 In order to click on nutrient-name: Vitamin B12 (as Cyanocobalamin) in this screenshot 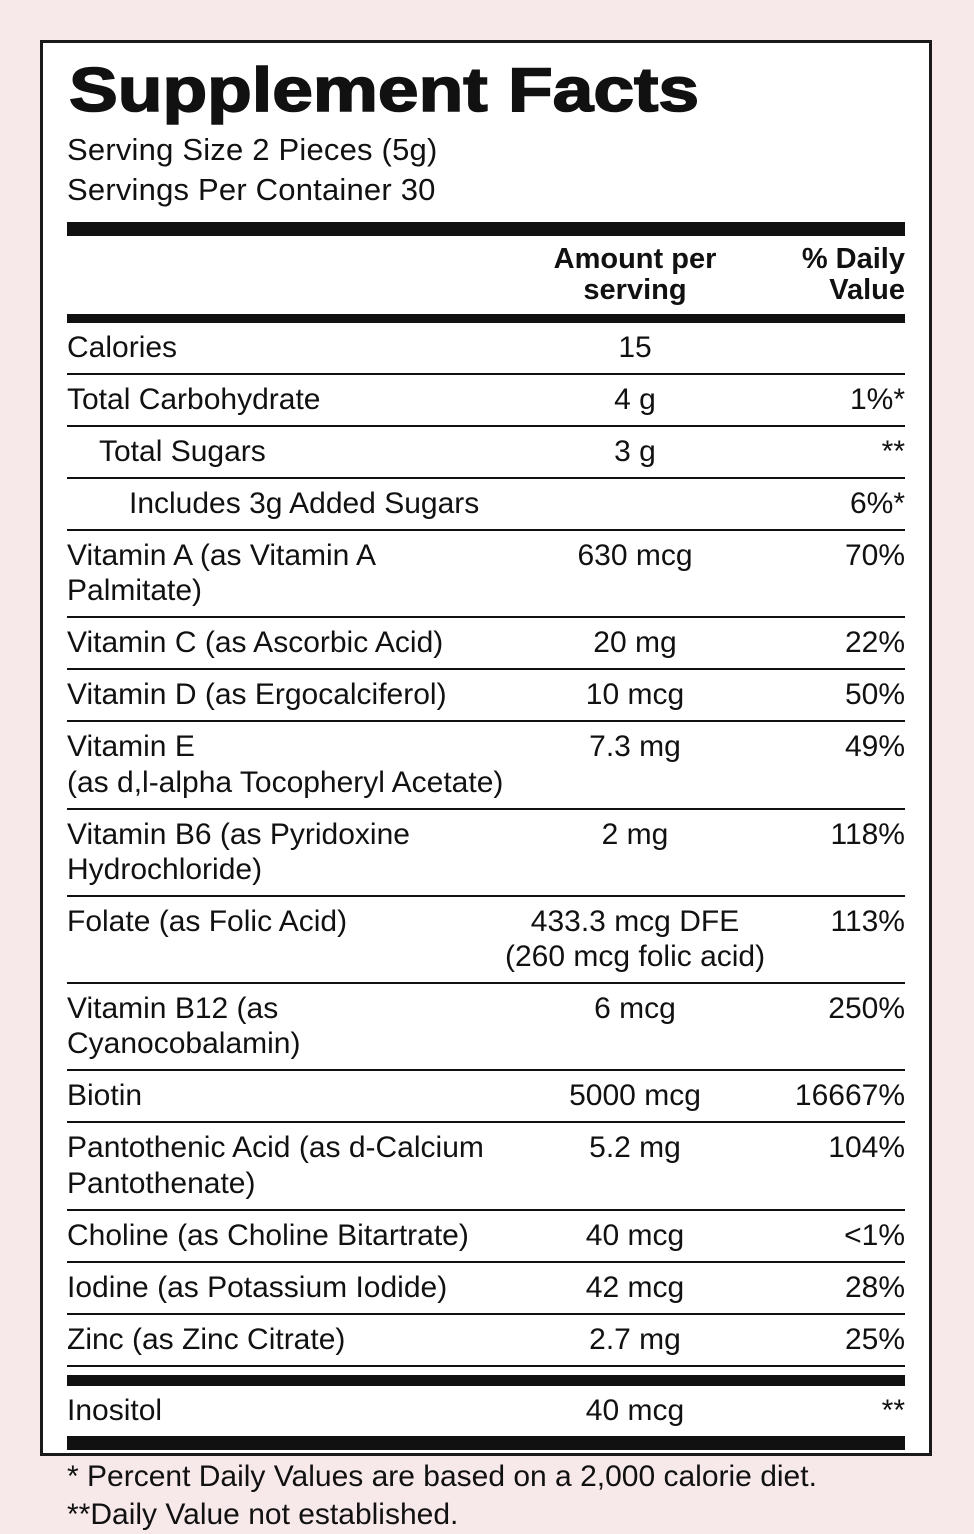, I will do `click(184, 1026)`.